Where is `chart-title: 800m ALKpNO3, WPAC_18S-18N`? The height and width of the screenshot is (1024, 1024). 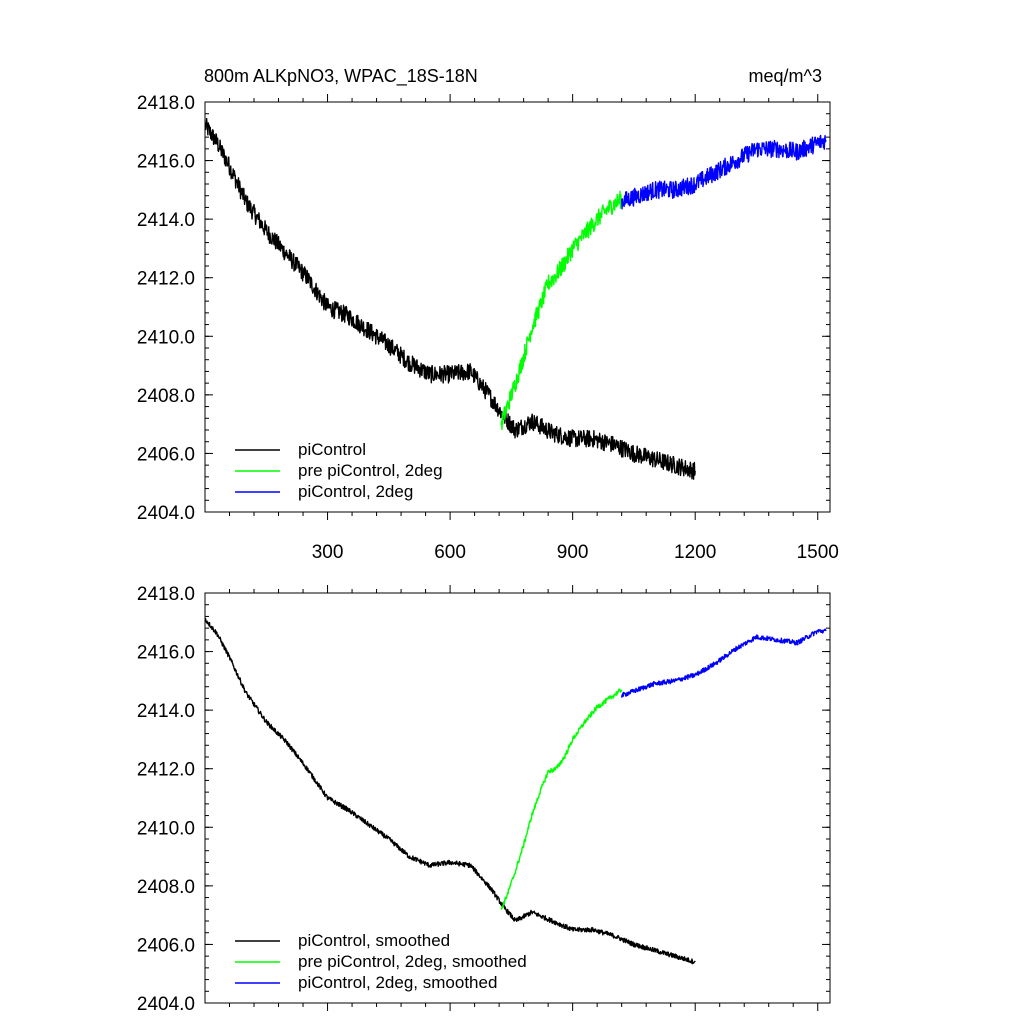
chart-title: 800m ALKpNO3, WPAC_18S-18N is located at coordinates (341, 76).